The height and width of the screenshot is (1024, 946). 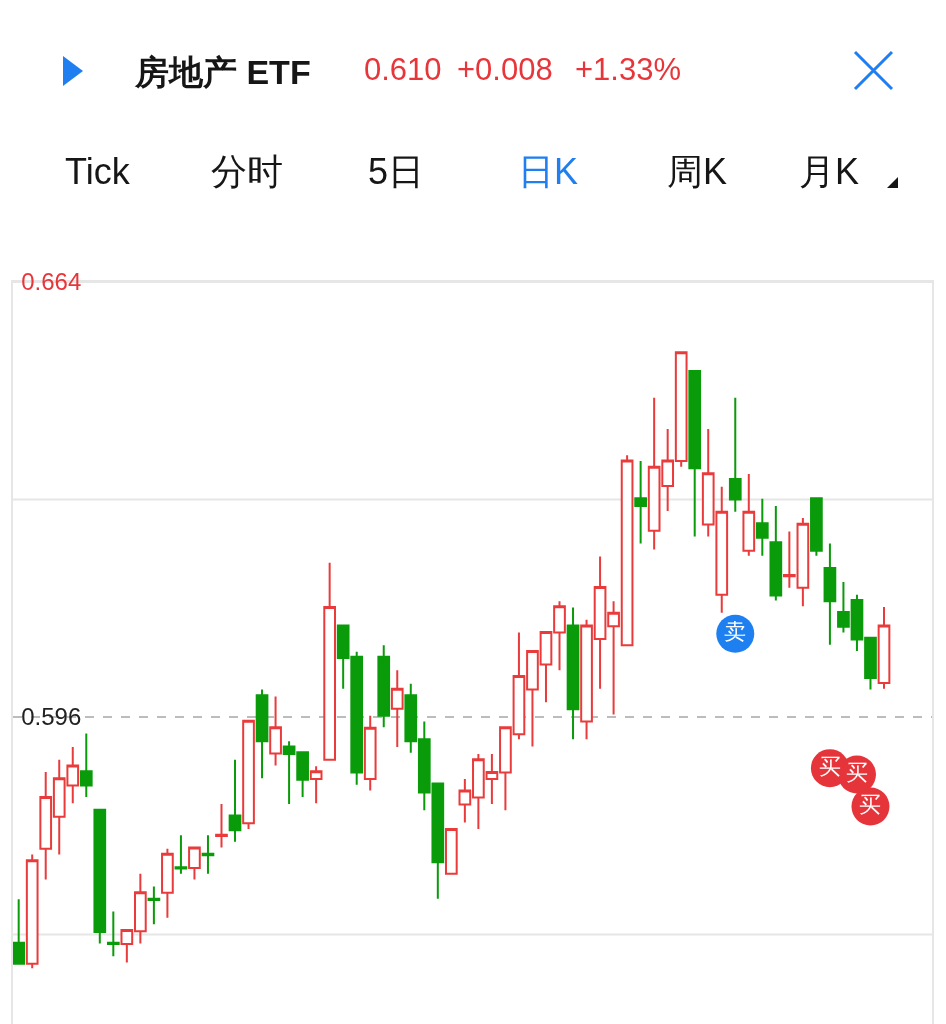 I want to click on text: 5日, so click(x=396, y=171).